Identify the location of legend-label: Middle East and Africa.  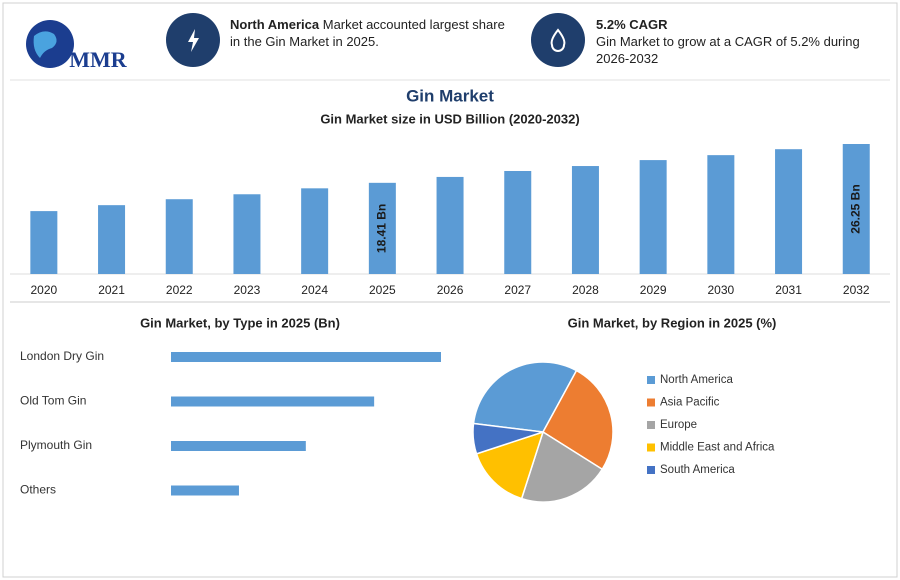
(717, 448).